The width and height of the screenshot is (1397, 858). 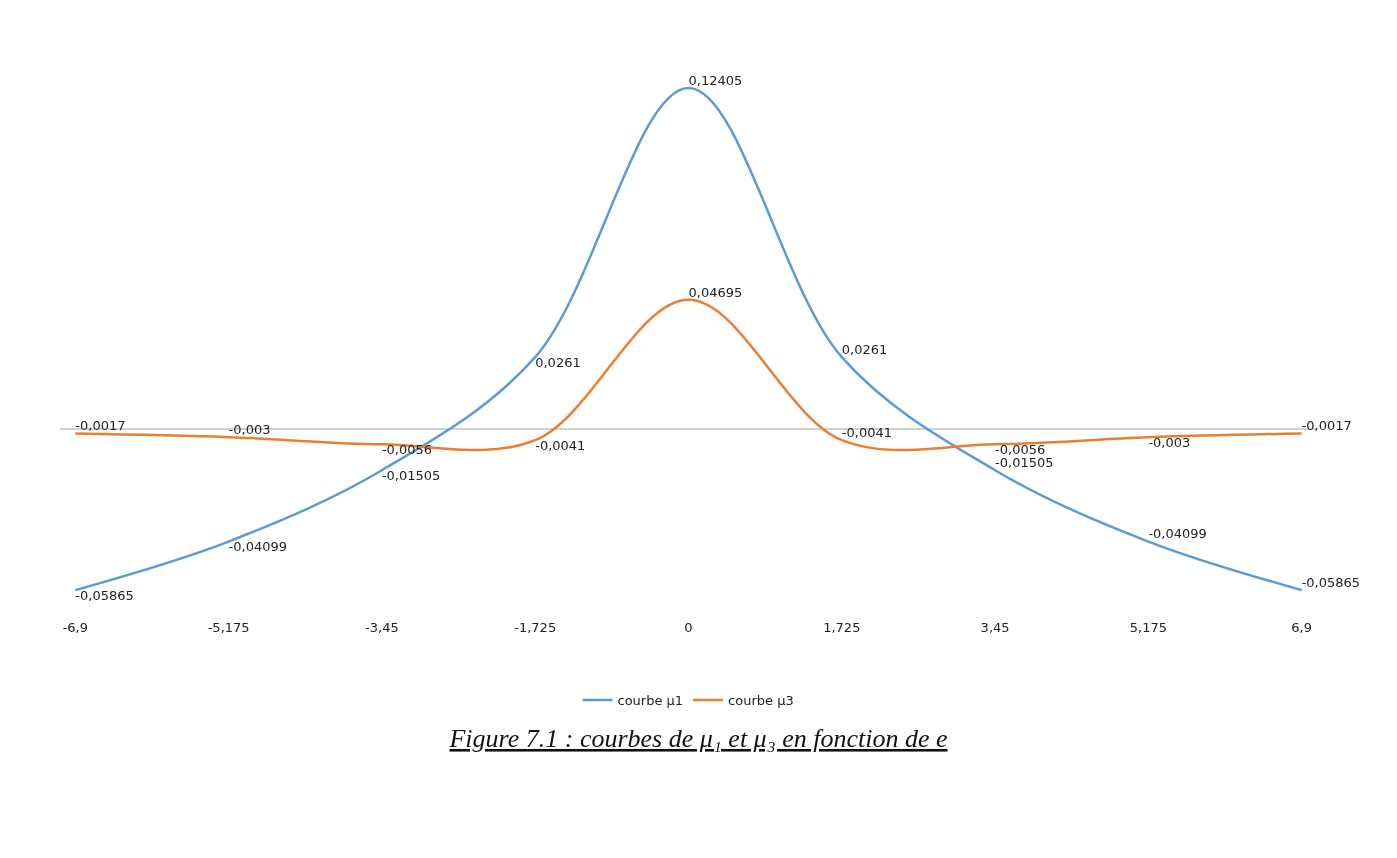 What do you see at coordinates (75, 627) in the screenshot?
I see `x-tick-label: -6,9` at bounding box center [75, 627].